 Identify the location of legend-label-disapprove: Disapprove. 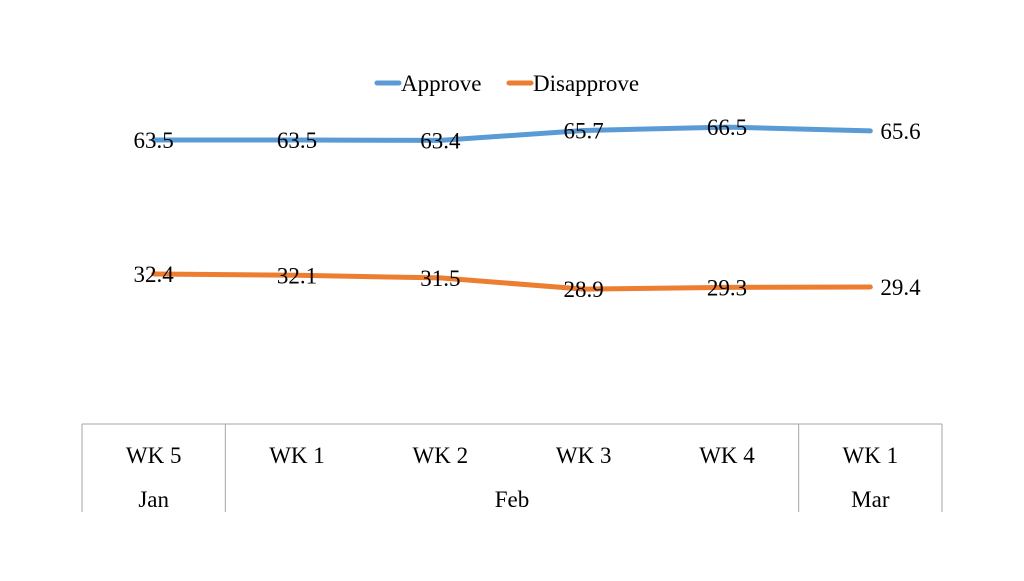
(586, 83).